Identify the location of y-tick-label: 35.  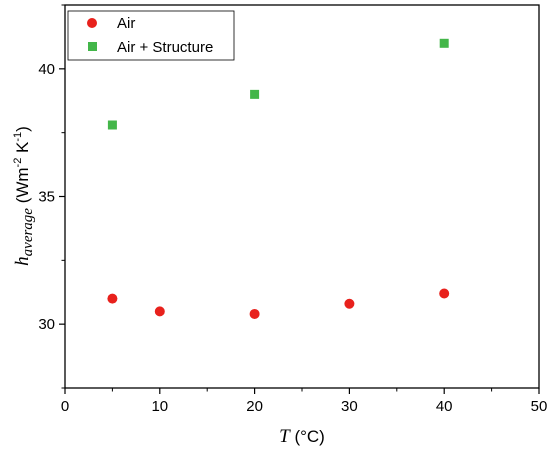
(46, 197).